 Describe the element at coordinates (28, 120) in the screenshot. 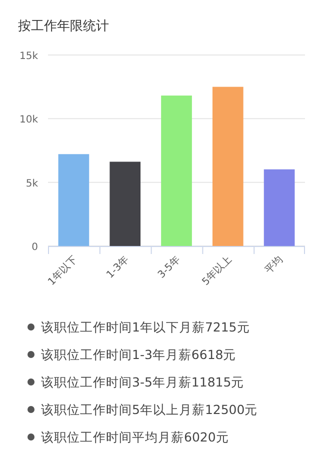

I see `y-tick-label: 10k` at that location.